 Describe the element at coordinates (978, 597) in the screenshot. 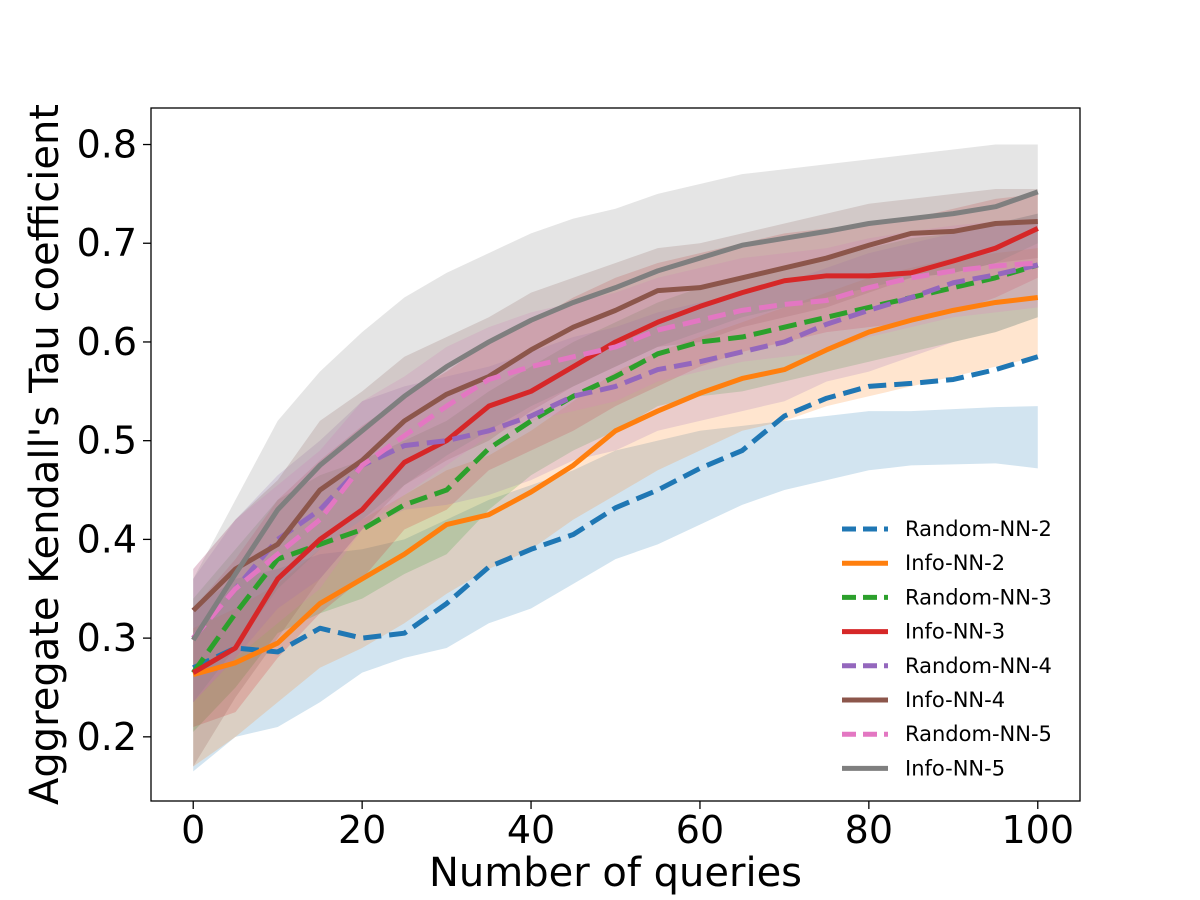

I see `legend-label-random-nn-3: Random-NN-3` at that location.